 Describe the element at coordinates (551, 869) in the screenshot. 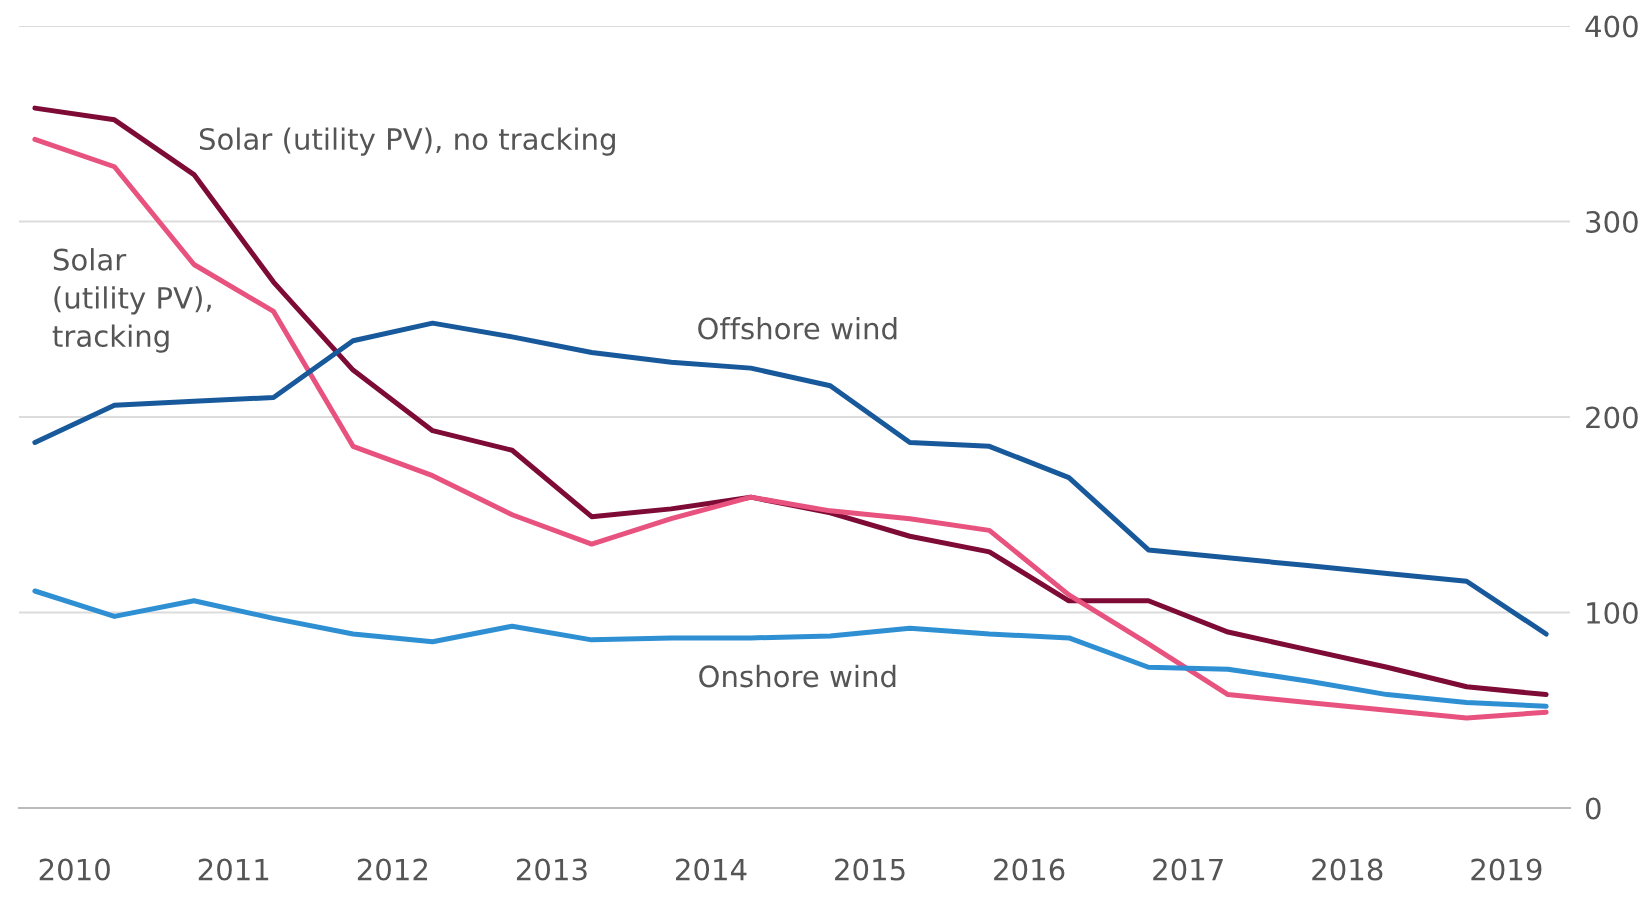

I see `x-tick-label: 2013` at that location.